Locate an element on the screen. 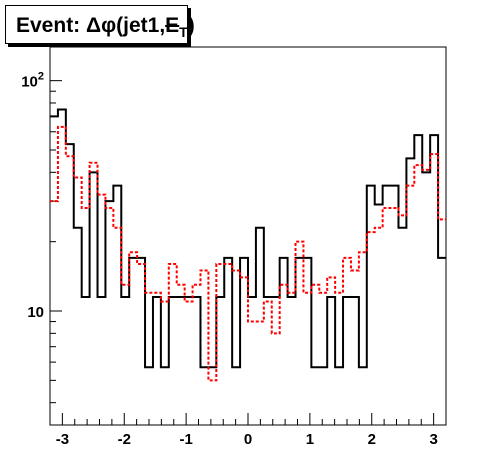  title-args-open: (jet1, is located at coordinates (141, 25).